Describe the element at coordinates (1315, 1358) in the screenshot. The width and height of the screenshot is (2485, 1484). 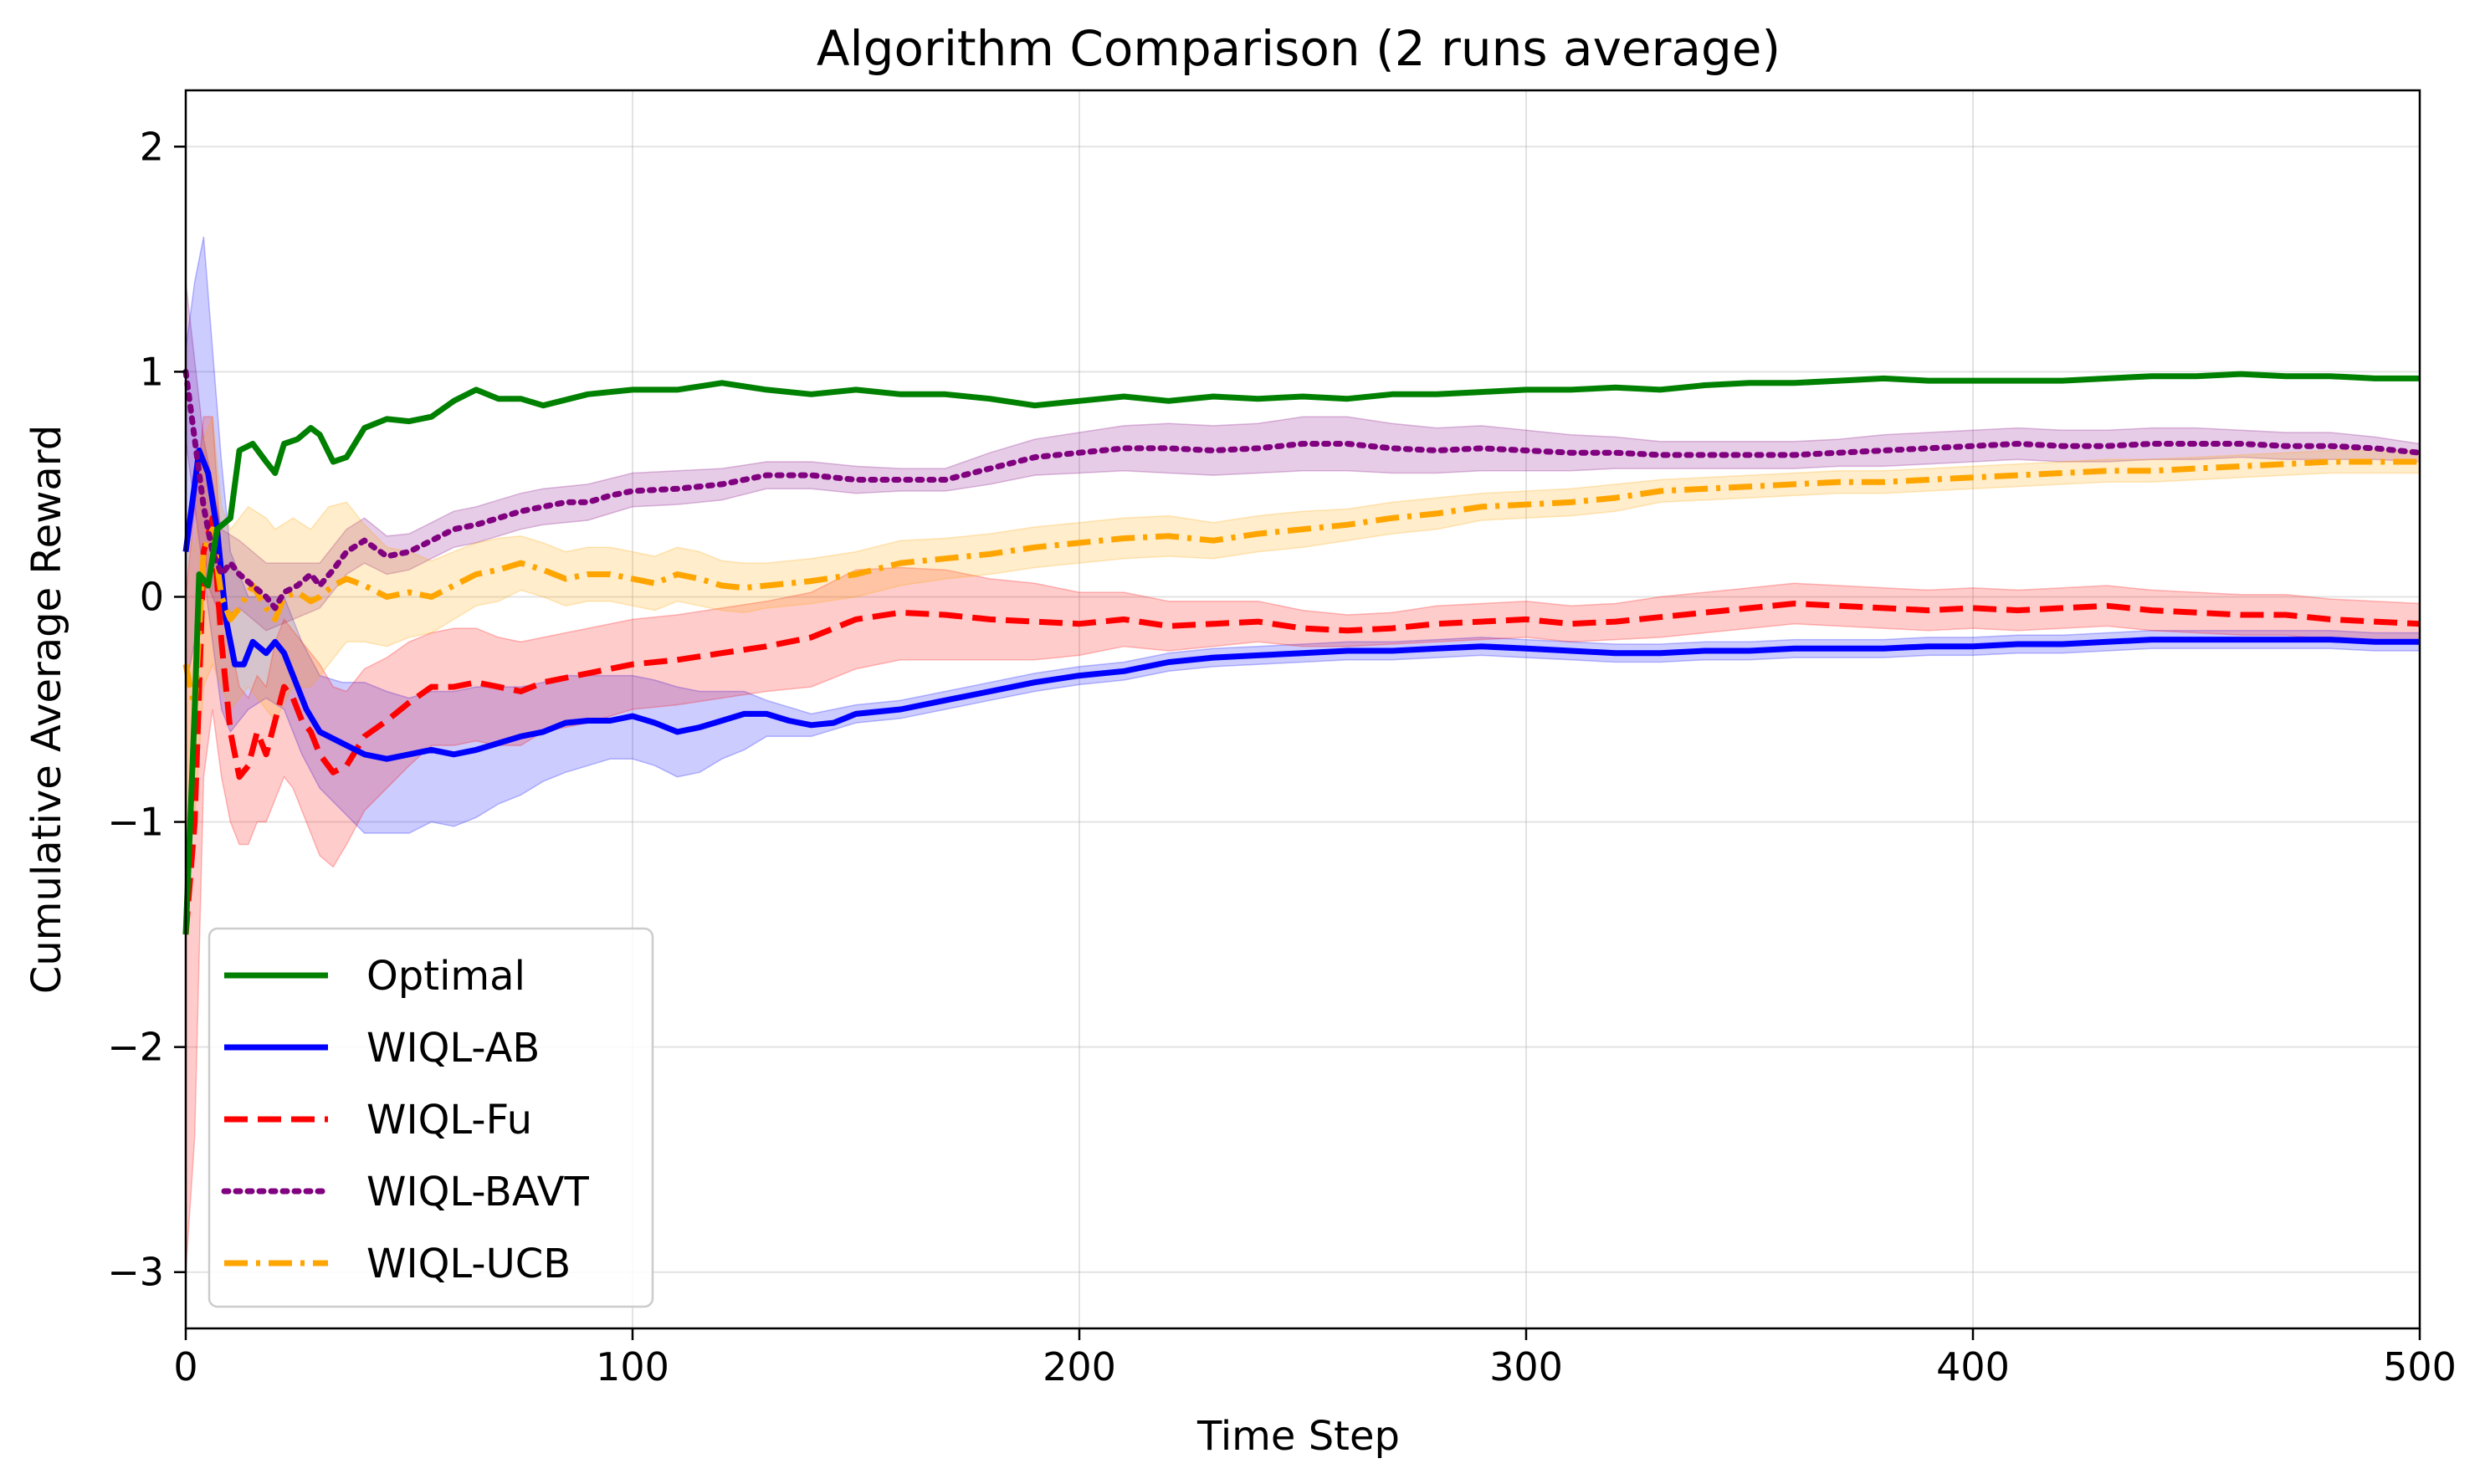
I see `x-axis-ticks: 0 100 200 300 400 500` at that location.